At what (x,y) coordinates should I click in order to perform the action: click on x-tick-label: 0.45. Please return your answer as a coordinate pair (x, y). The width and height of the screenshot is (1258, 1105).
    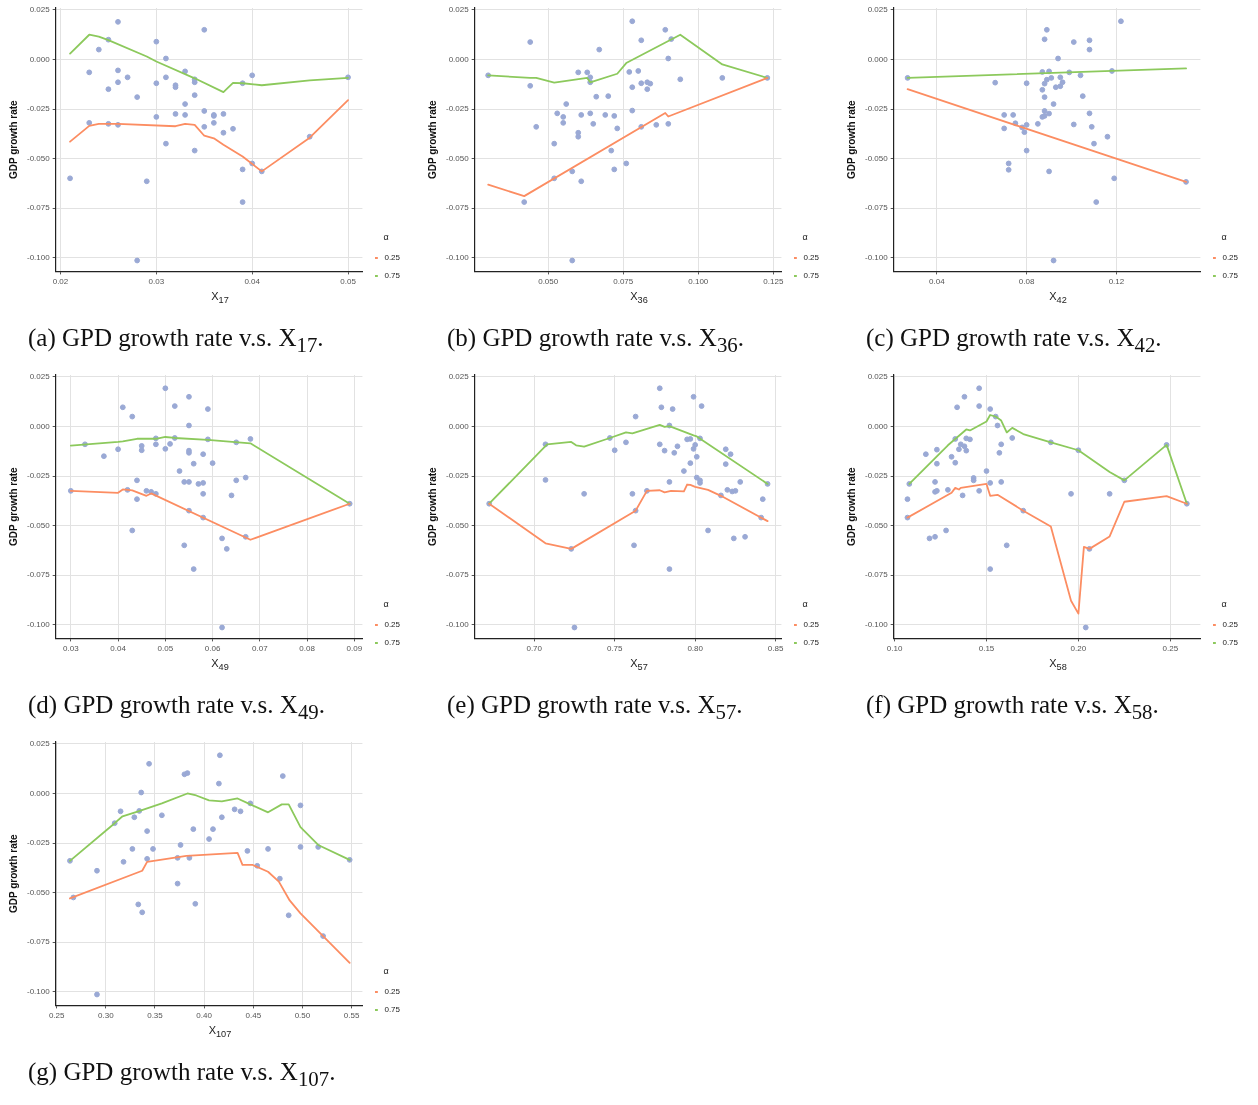
    Looking at the image, I should click on (253, 1016).